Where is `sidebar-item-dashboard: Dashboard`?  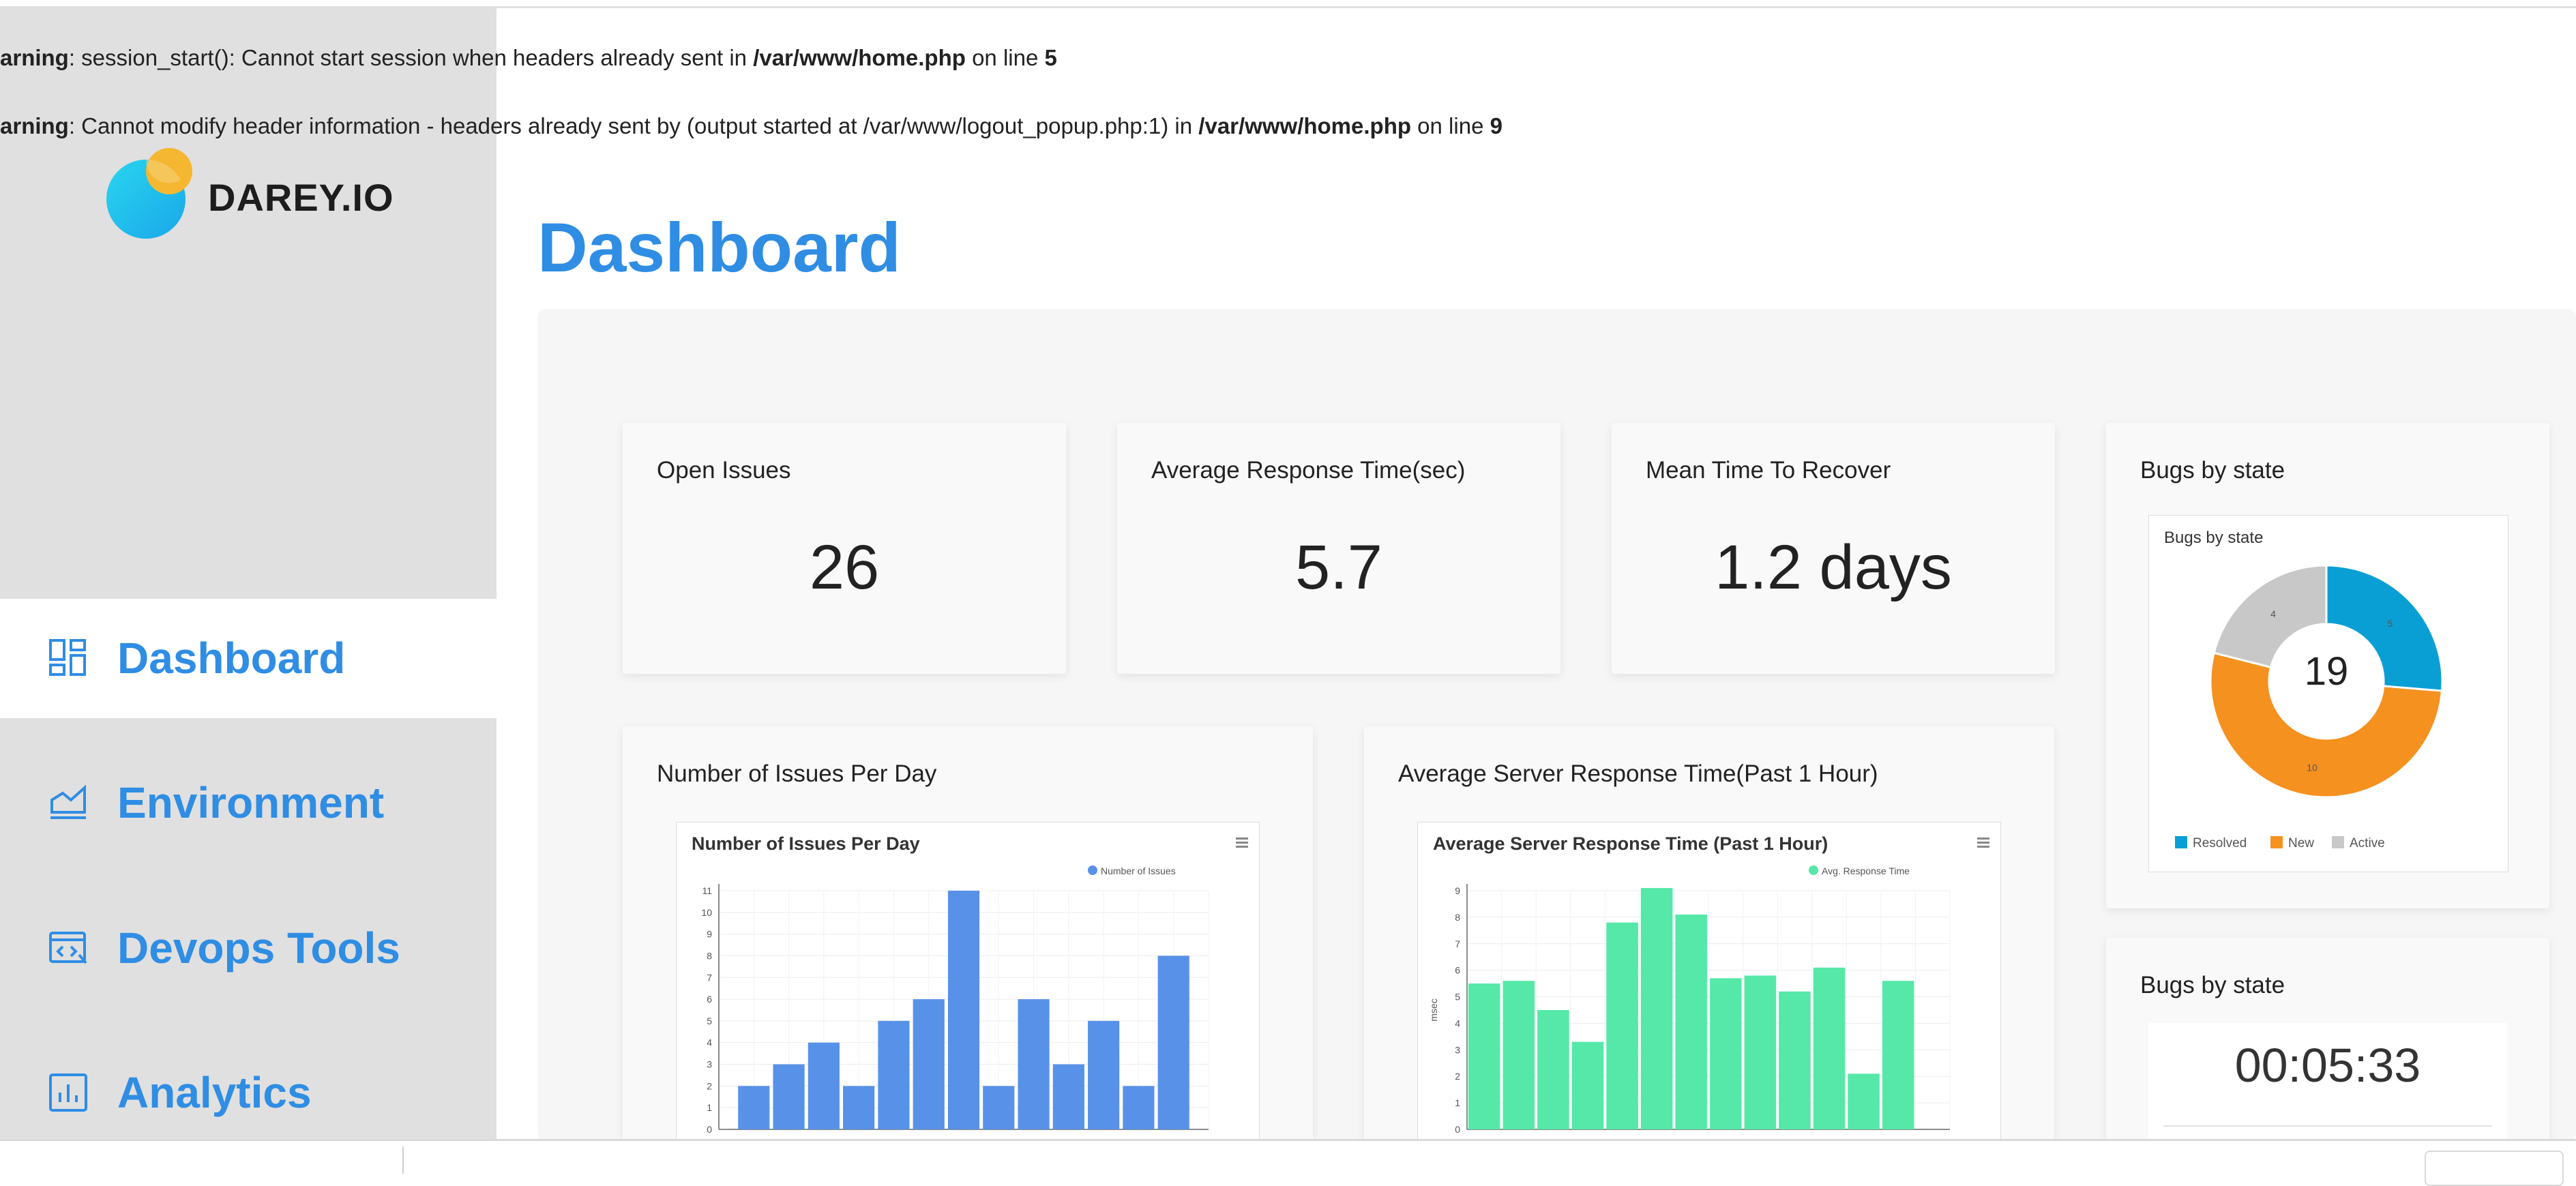
sidebar-item-dashboard: Dashboard is located at coordinates (196, 658).